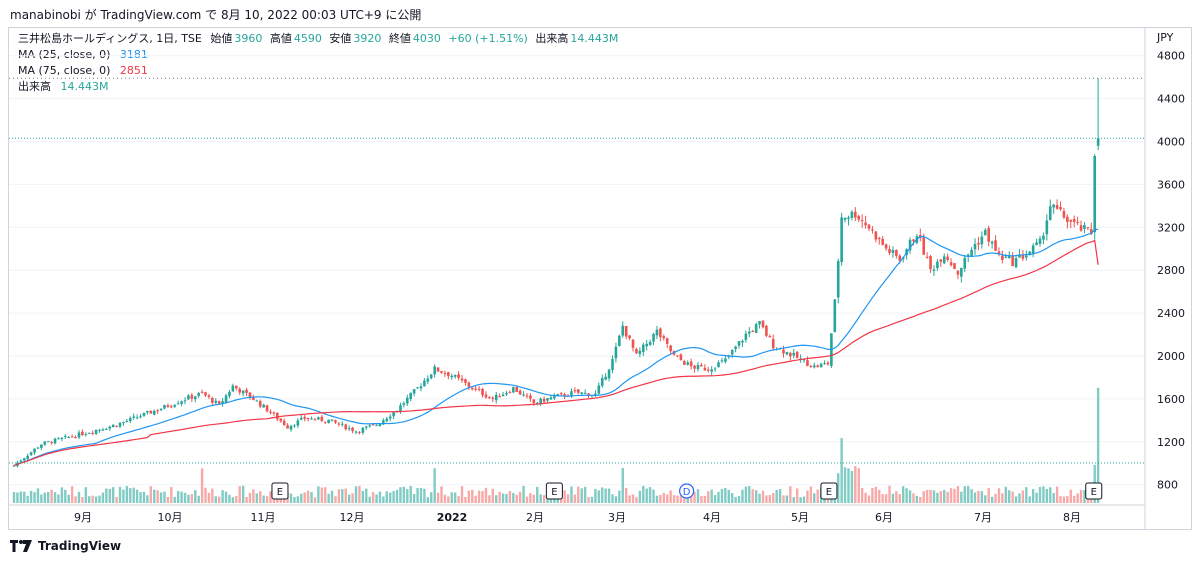 Image resolution: width=1200 pixels, height=562 pixels. What do you see at coordinates (34, 86) in the screenshot?
I see `volume-legend-label: 出来高` at bounding box center [34, 86].